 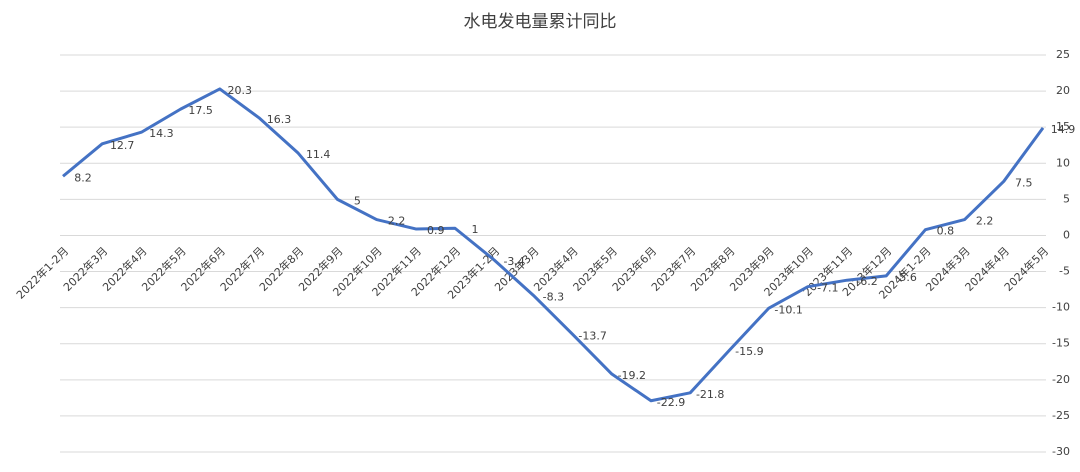 What do you see at coordinates (1061, 379) in the screenshot?
I see `y-tick-label: -20` at bounding box center [1061, 379].